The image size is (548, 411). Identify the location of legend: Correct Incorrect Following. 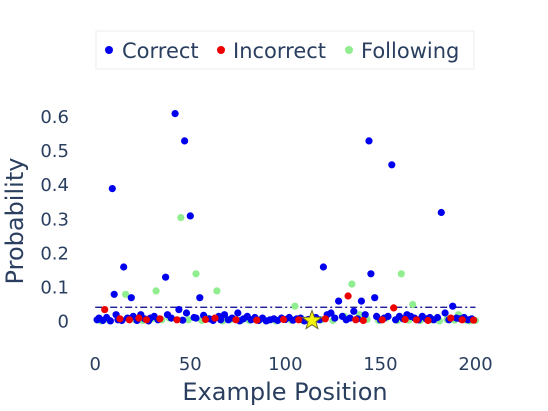
(285, 50).